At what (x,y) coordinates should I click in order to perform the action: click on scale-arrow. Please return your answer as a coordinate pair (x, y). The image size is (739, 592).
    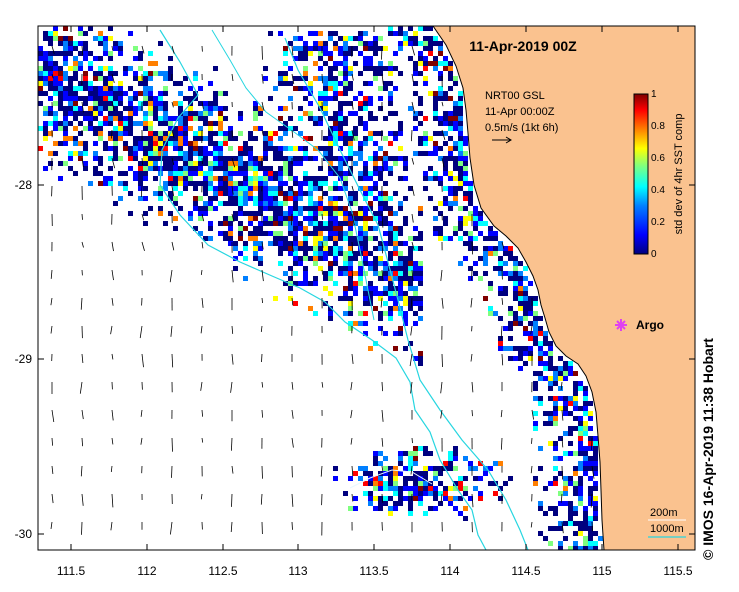
    Looking at the image, I should click on (502, 140).